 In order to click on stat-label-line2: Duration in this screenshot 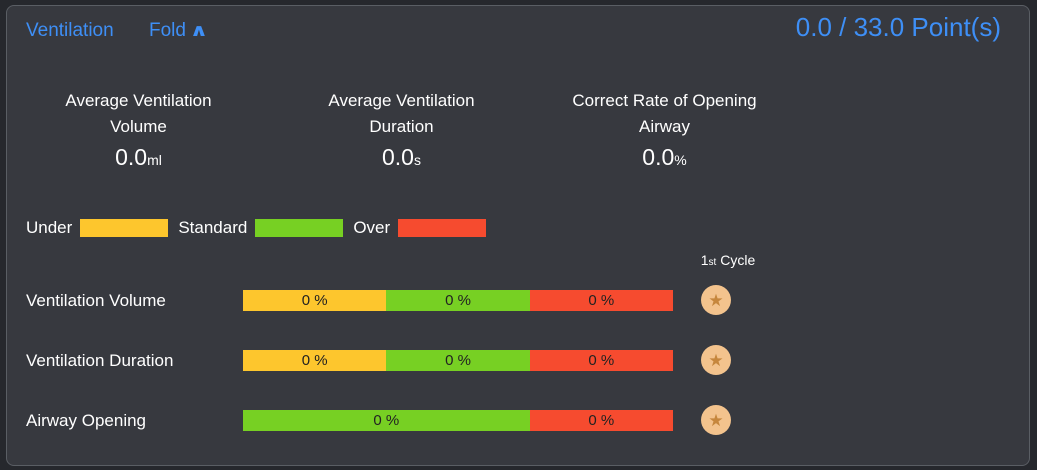, I will do `click(401, 126)`.